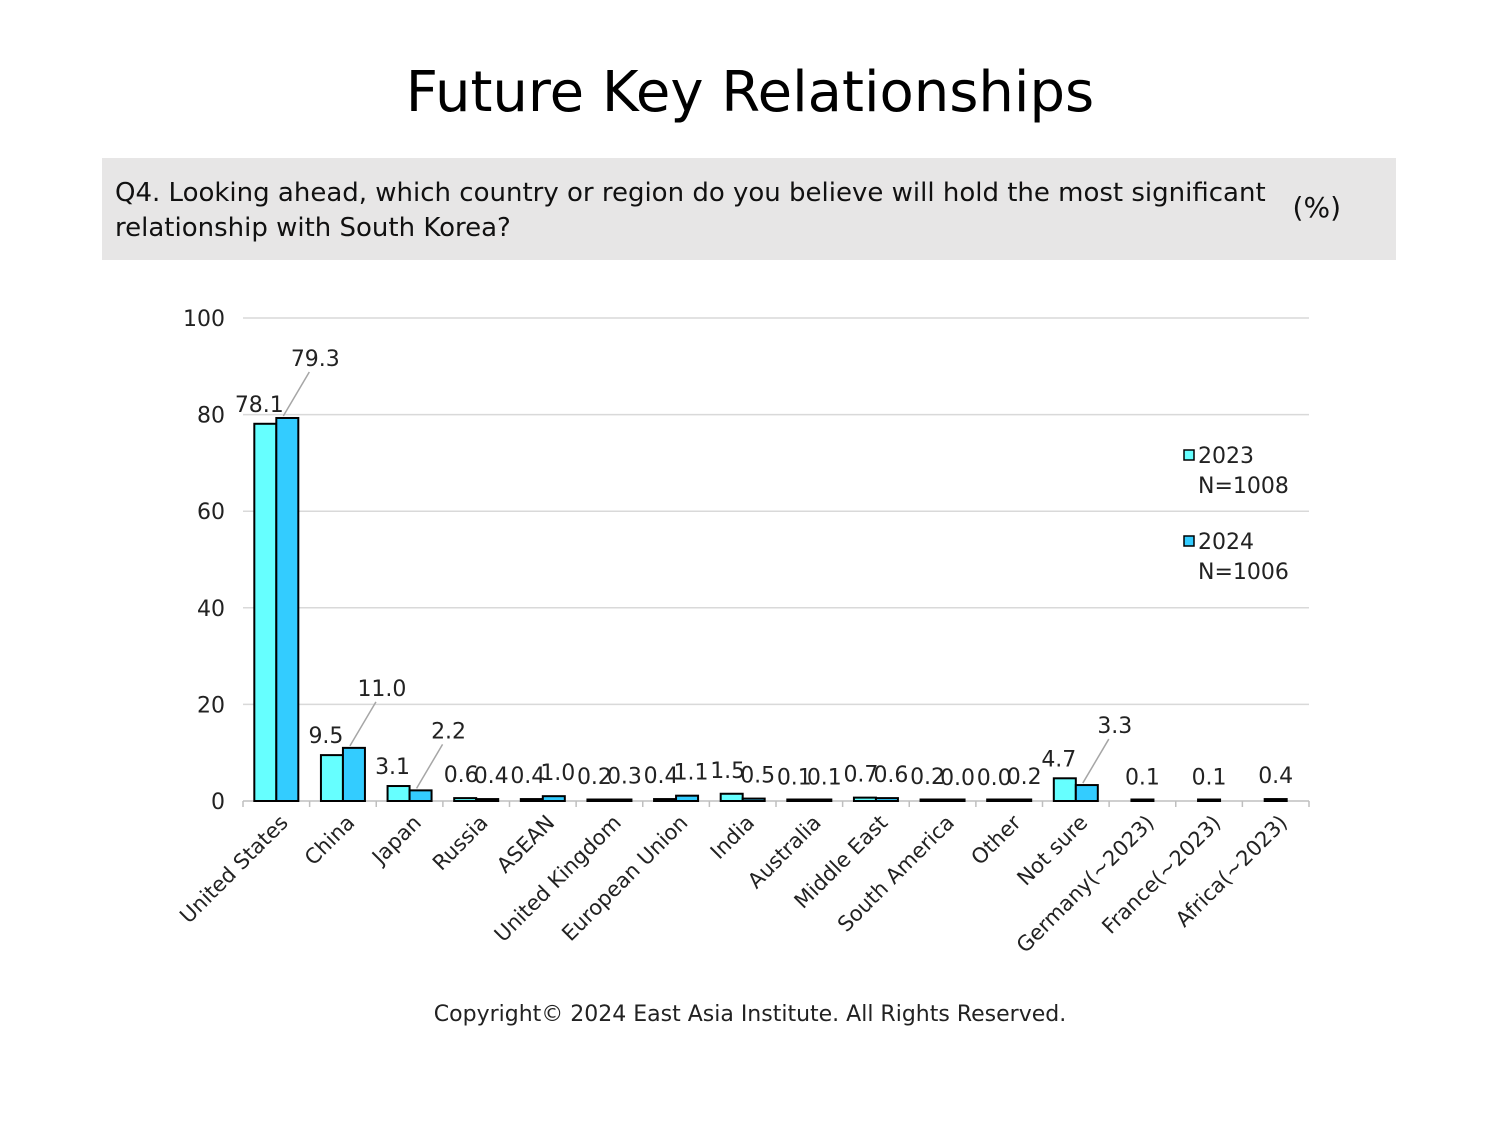  I want to click on data-label-2024: 1.1, so click(691, 773).